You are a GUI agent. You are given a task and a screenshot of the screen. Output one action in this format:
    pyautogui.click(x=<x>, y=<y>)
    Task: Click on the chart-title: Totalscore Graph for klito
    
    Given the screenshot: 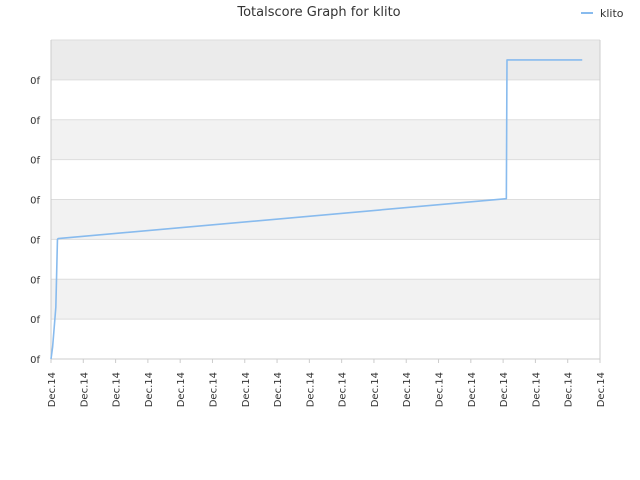 What is the action you would take?
    pyautogui.click(x=318, y=12)
    